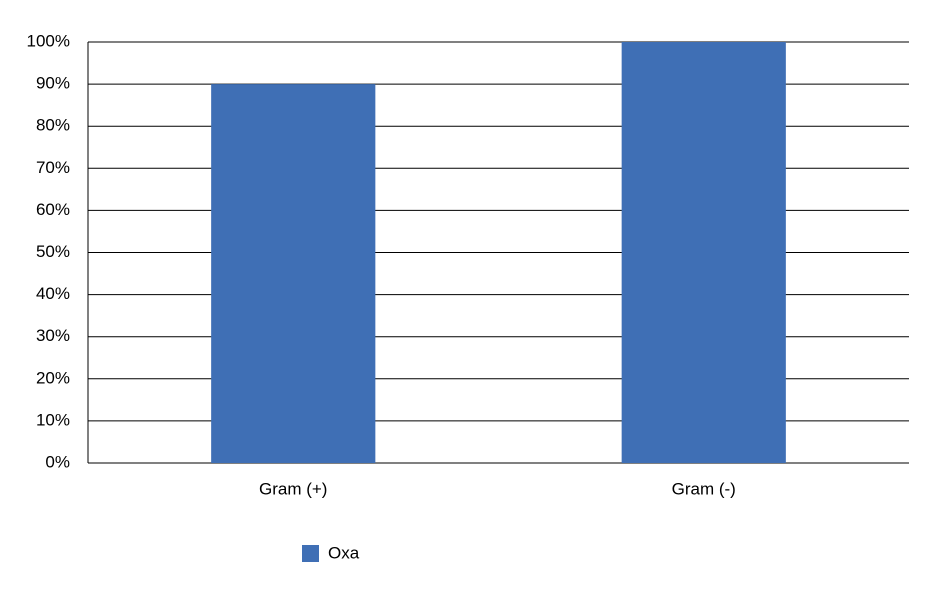 The image size is (937, 604). What do you see at coordinates (53, 251) in the screenshot?
I see `y-tick-label: 50%` at bounding box center [53, 251].